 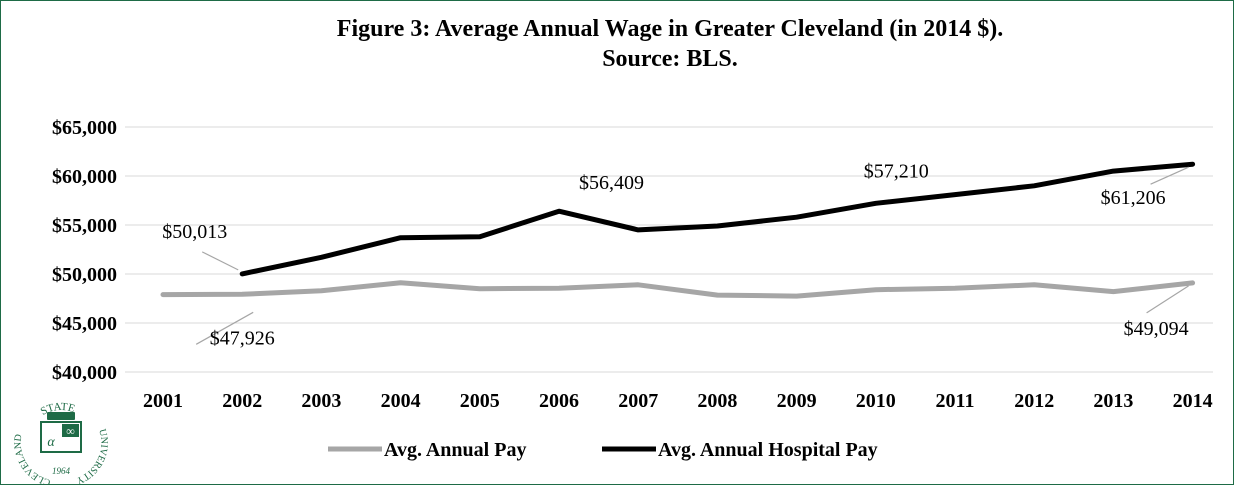 What do you see at coordinates (242, 401) in the screenshot?
I see `x-tick-label-2002: 2002` at bounding box center [242, 401].